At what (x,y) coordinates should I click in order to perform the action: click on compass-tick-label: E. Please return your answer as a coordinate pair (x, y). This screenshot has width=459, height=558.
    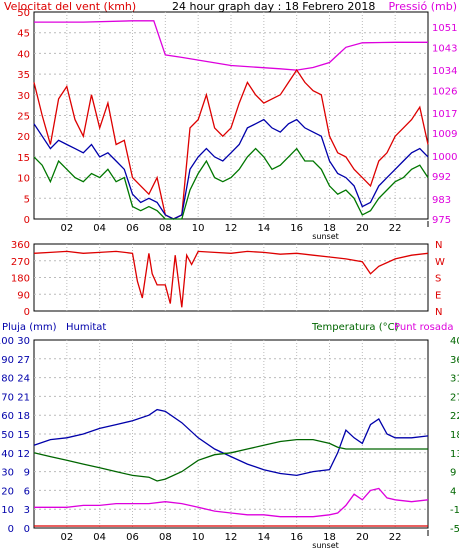
    Looking at the image, I should click on (438, 295).